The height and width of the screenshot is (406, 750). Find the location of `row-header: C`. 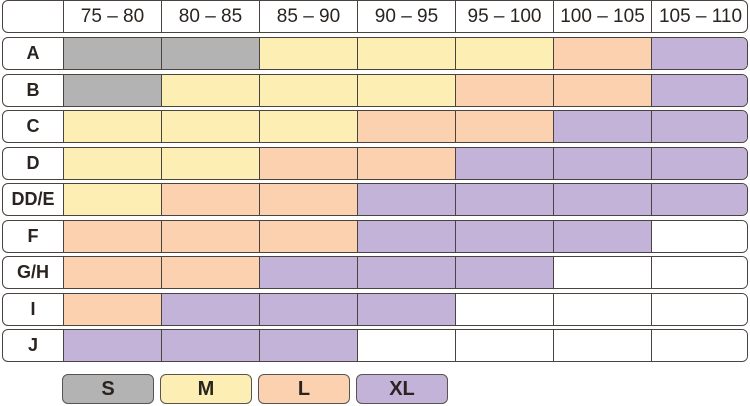

row-header: C is located at coordinates (33, 126).